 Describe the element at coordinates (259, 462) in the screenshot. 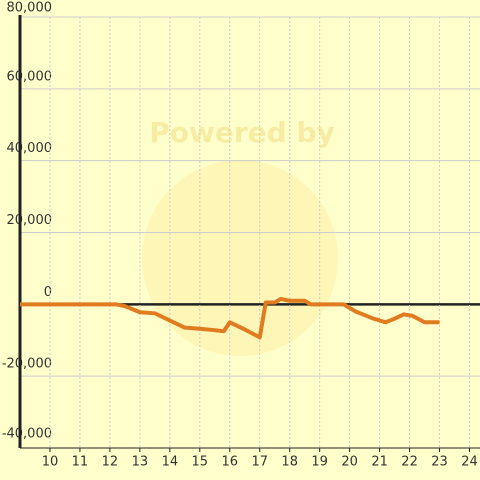

I see `x-tick-label: 17` at that location.